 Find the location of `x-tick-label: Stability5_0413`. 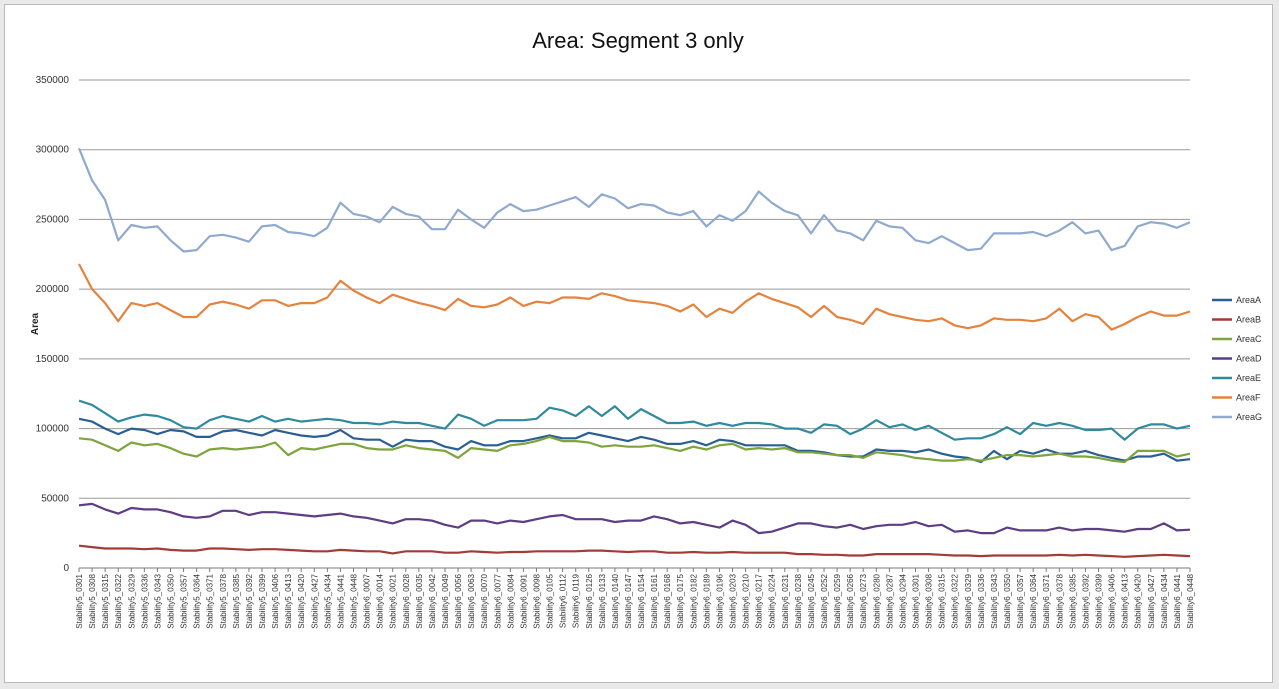

x-tick-label: Stability5_0413 is located at coordinates (288, 600).